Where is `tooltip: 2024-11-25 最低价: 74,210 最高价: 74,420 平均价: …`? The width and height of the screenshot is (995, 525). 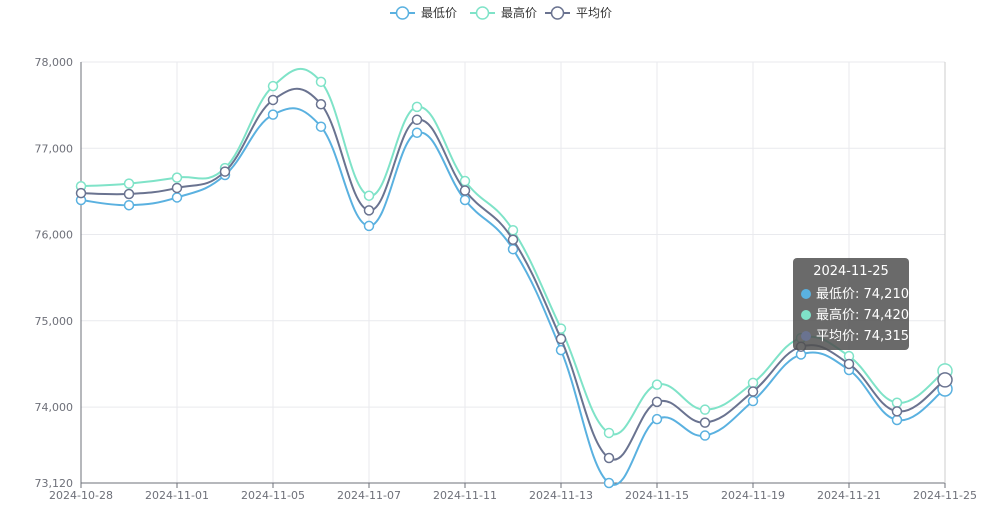
tooltip: 2024-11-25 最低价: 74,210 最高价: 74,420 平均价: … is located at coordinates (851, 304).